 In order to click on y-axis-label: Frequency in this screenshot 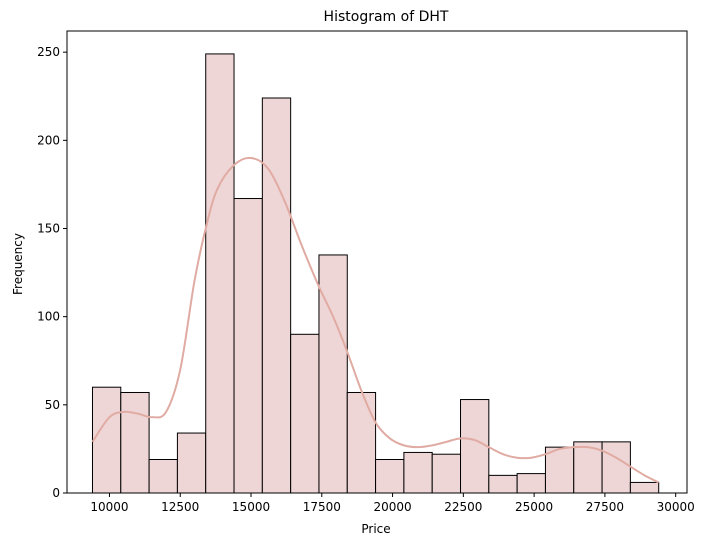, I will do `click(18, 264)`.